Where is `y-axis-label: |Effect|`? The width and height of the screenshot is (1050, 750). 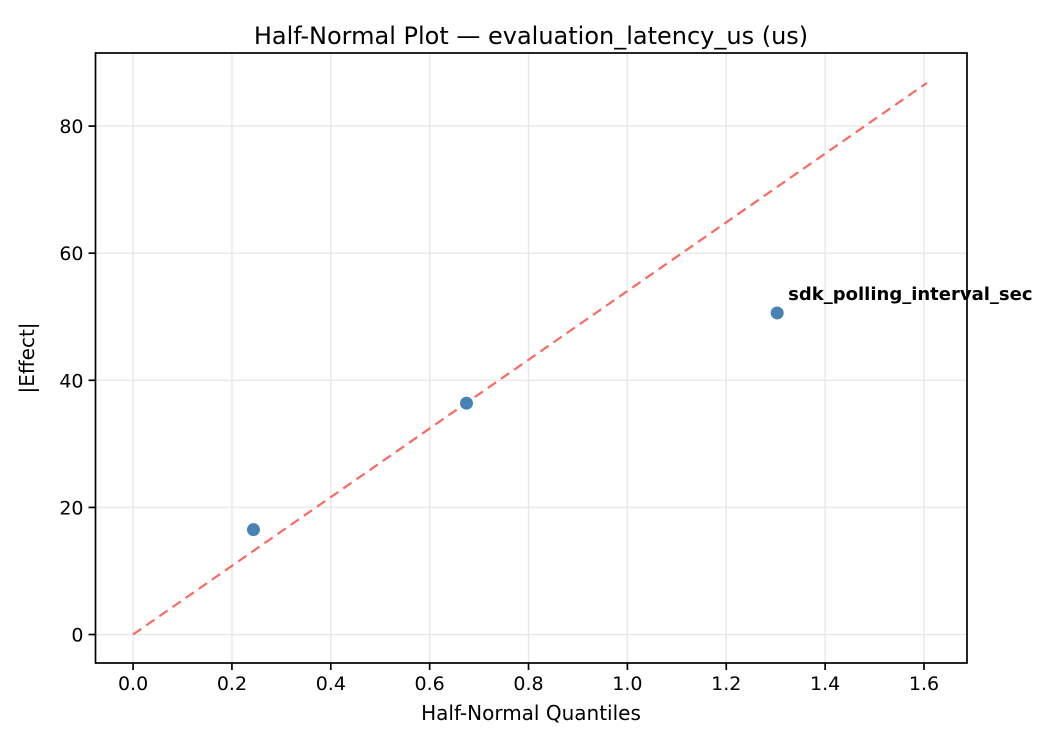
y-axis-label: |Effect| is located at coordinates (27, 357).